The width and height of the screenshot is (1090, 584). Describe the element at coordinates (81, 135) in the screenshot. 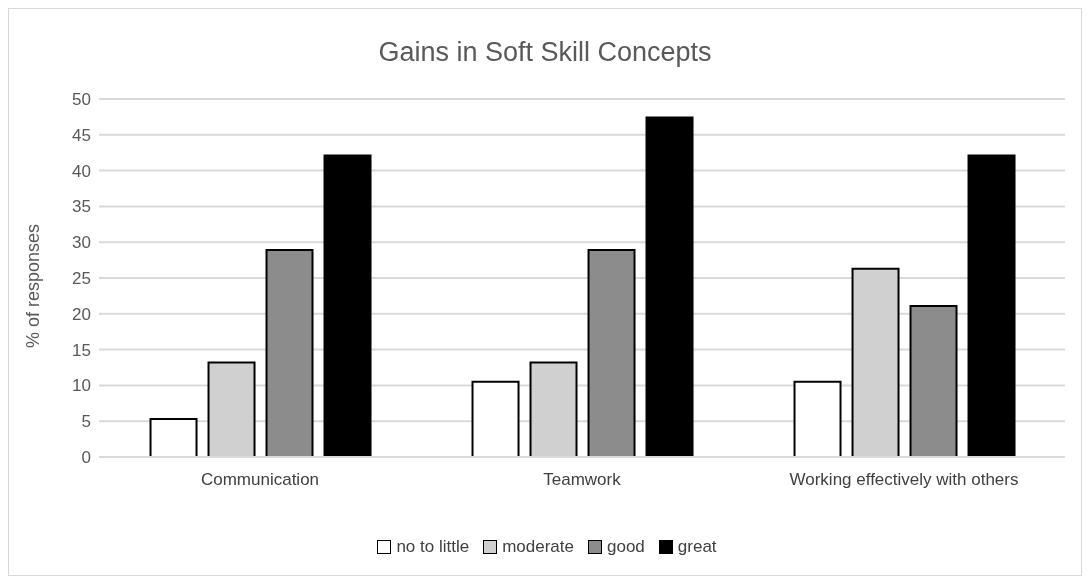

I see `y-tick-label: 45` at that location.